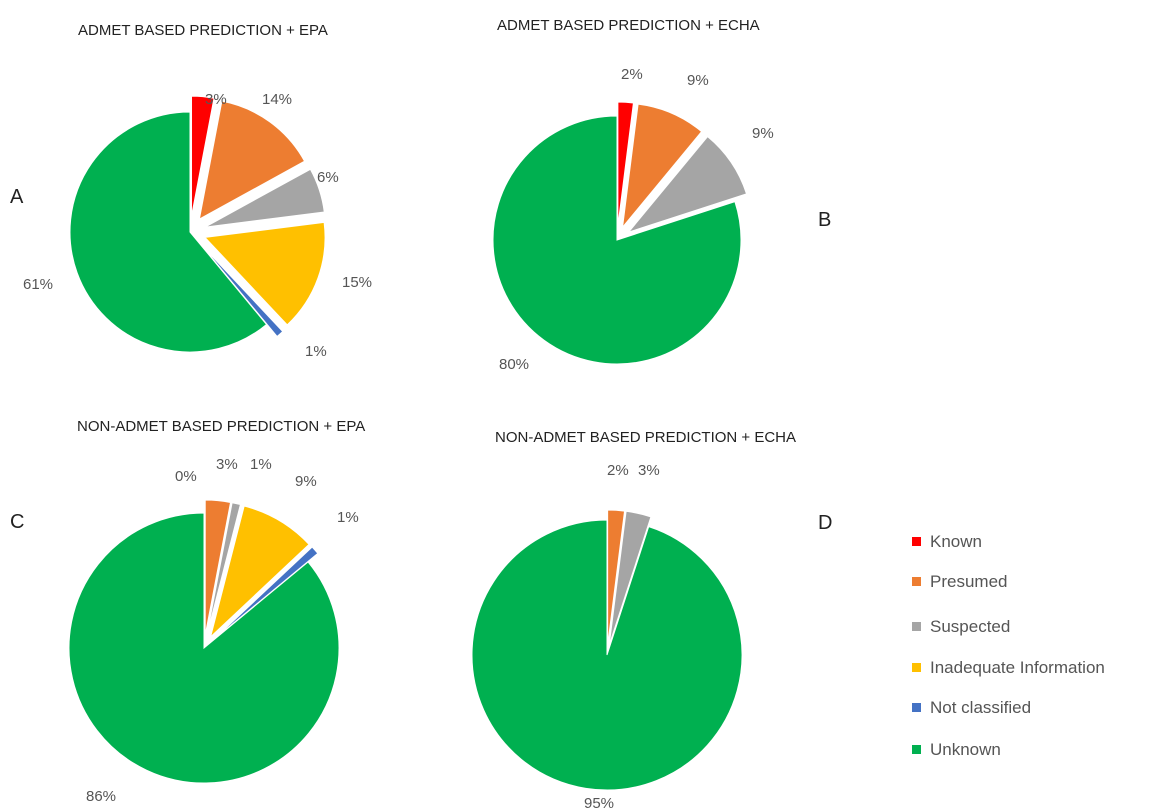  What do you see at coordinates (514, 364) in the screenshot?
I see `slice-label-unknown: 80%` at bounding box center [514, 364].